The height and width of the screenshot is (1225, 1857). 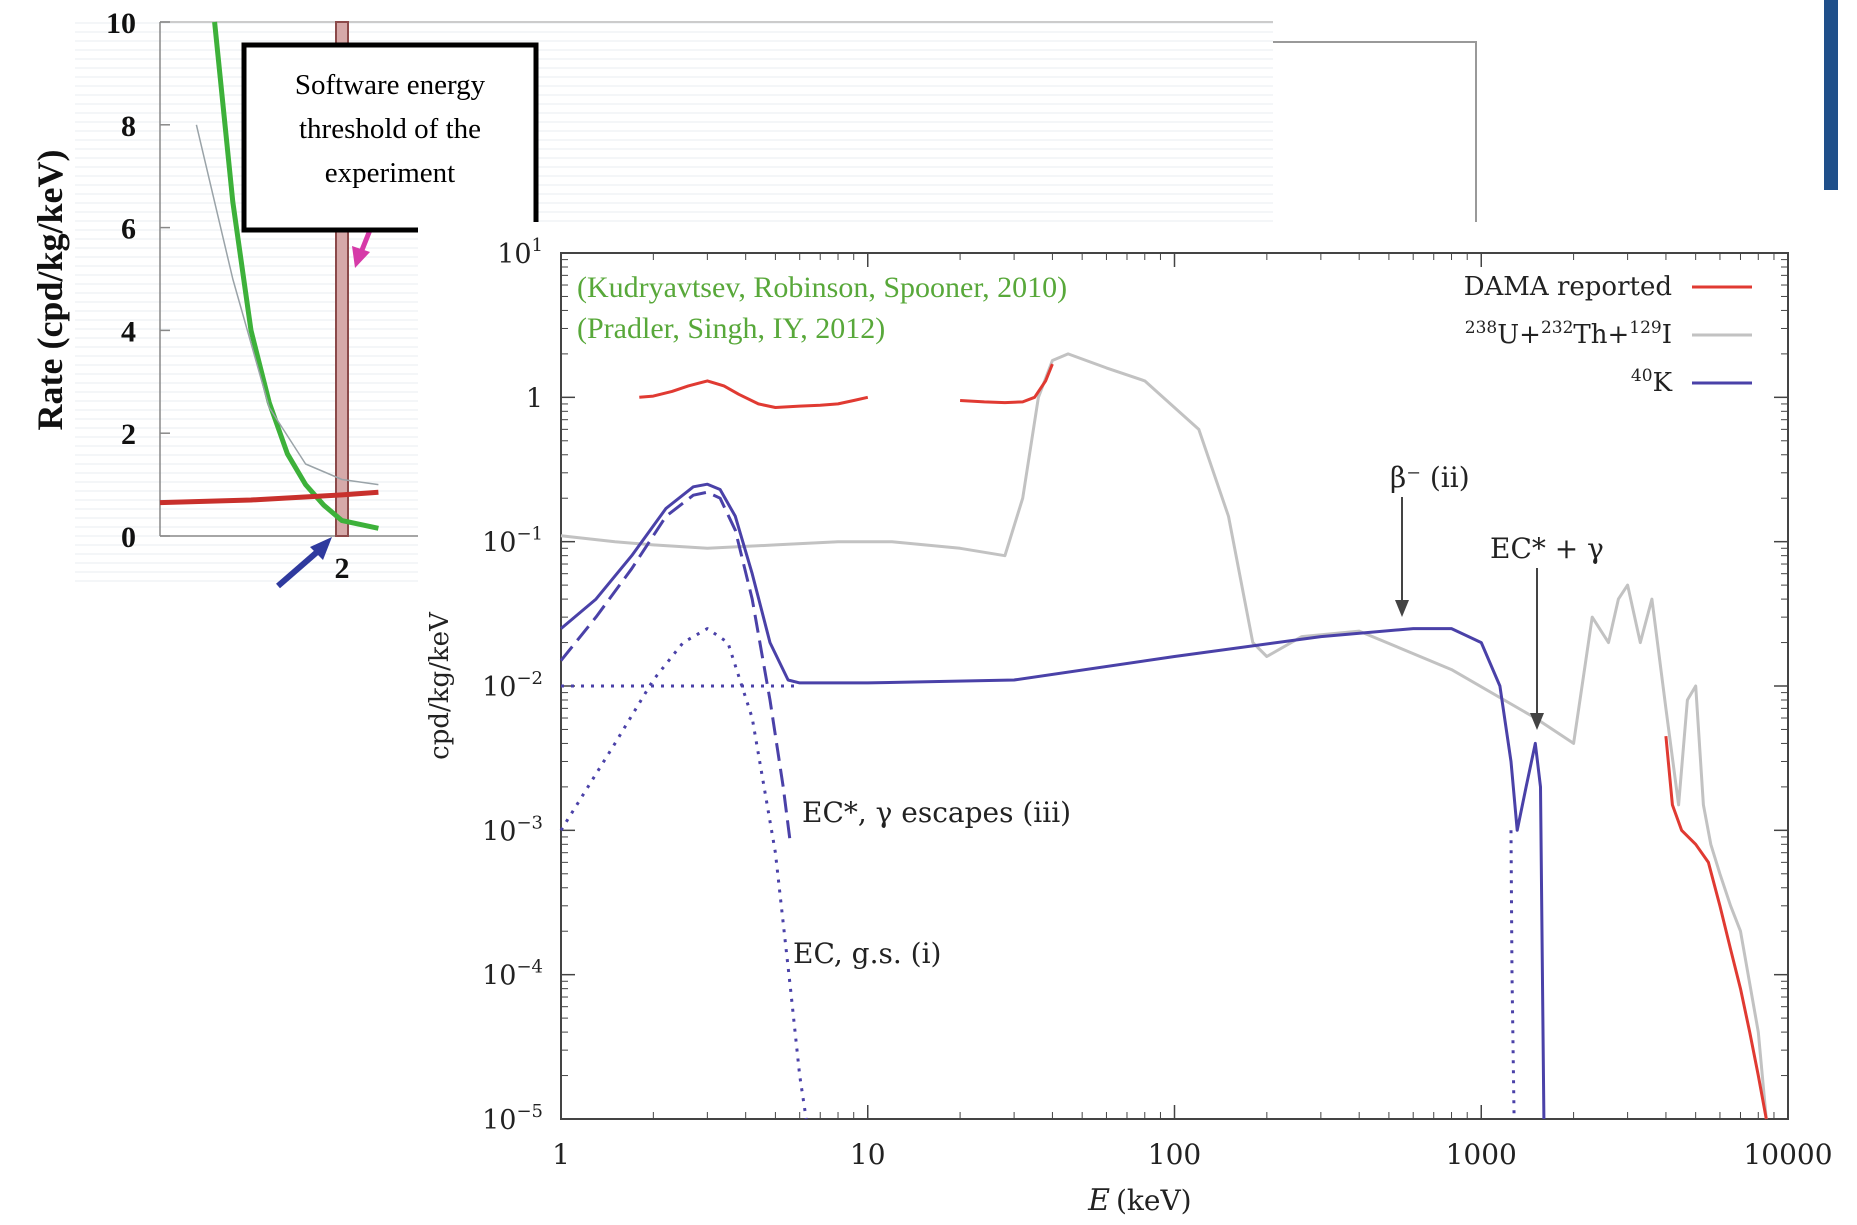 I want to click on annotation-ec-gamma: EC* + γ, so click(x=1547, y=548).